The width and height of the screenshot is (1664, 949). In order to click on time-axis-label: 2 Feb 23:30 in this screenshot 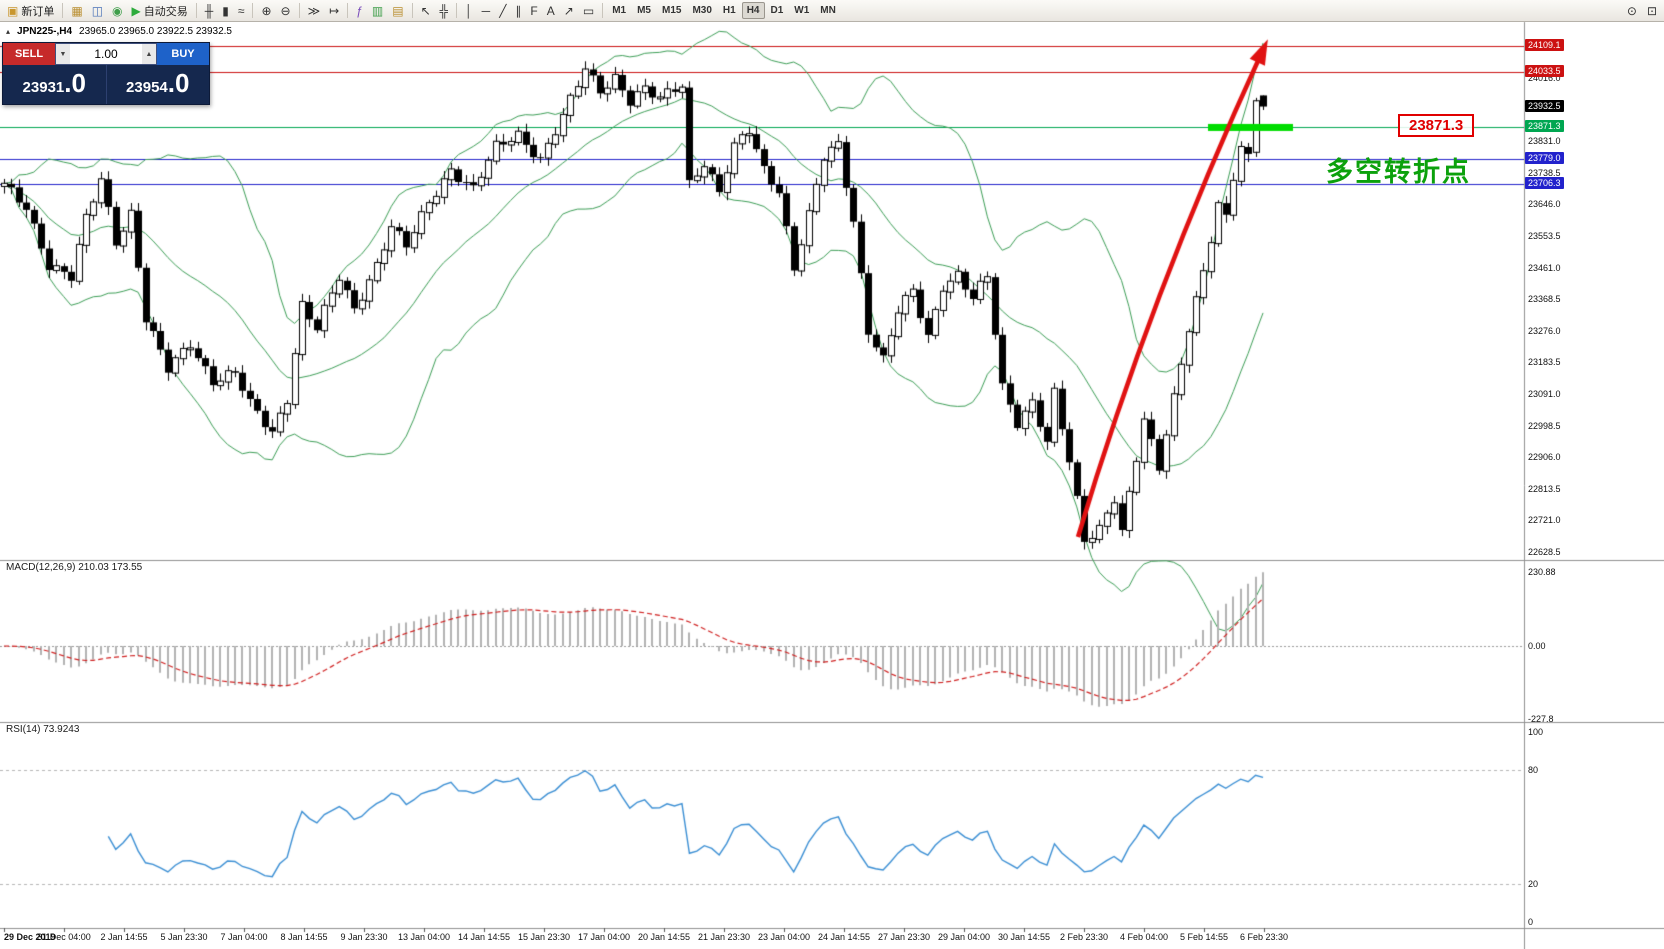, I will do `click(1084, 937)`.